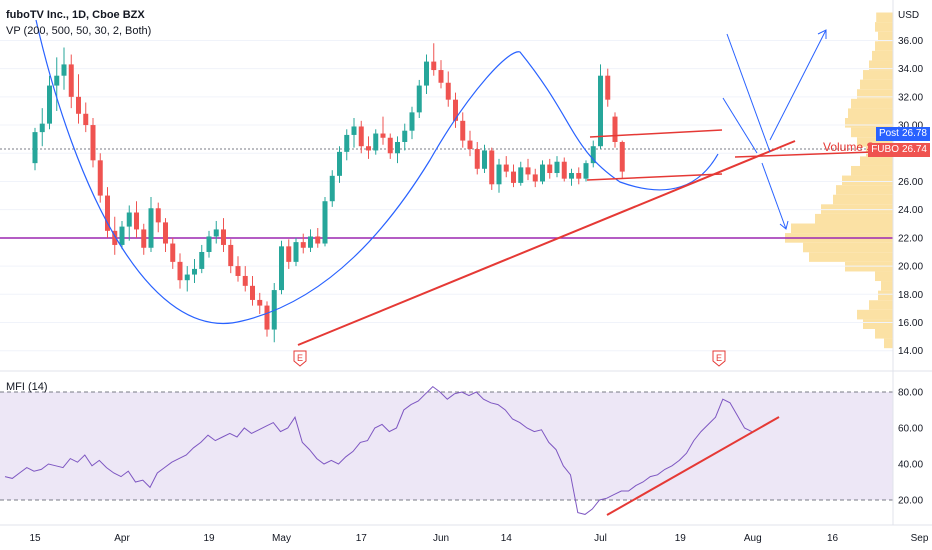 This screenshot has width=932, height=550. Describe the element at coordinates (914, 133) in the screenshot. I see `post-value: 26.78` at that location.